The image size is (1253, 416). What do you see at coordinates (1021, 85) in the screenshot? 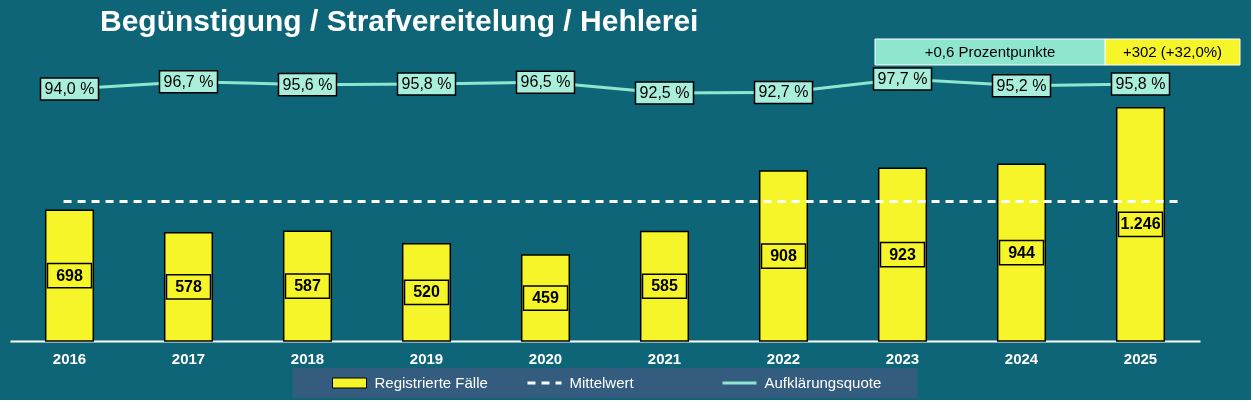
I see `data-label: 95,2 %` at bounding box center [1021, 85].